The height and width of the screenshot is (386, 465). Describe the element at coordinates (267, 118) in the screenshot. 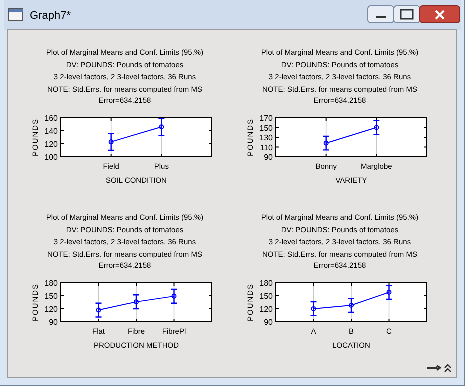

I see `y-tick-label: 170` at that location.